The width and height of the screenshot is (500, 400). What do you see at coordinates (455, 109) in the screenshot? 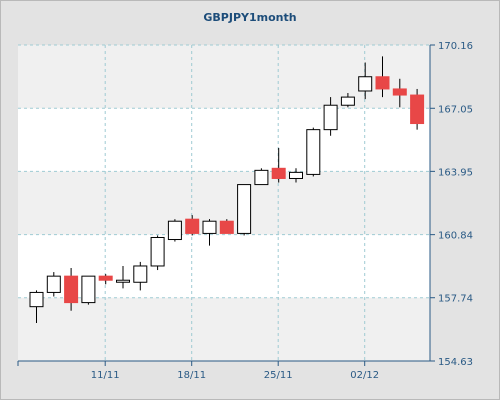
I see `y-tick-label: 167.05` at bounding box center [455, 109].